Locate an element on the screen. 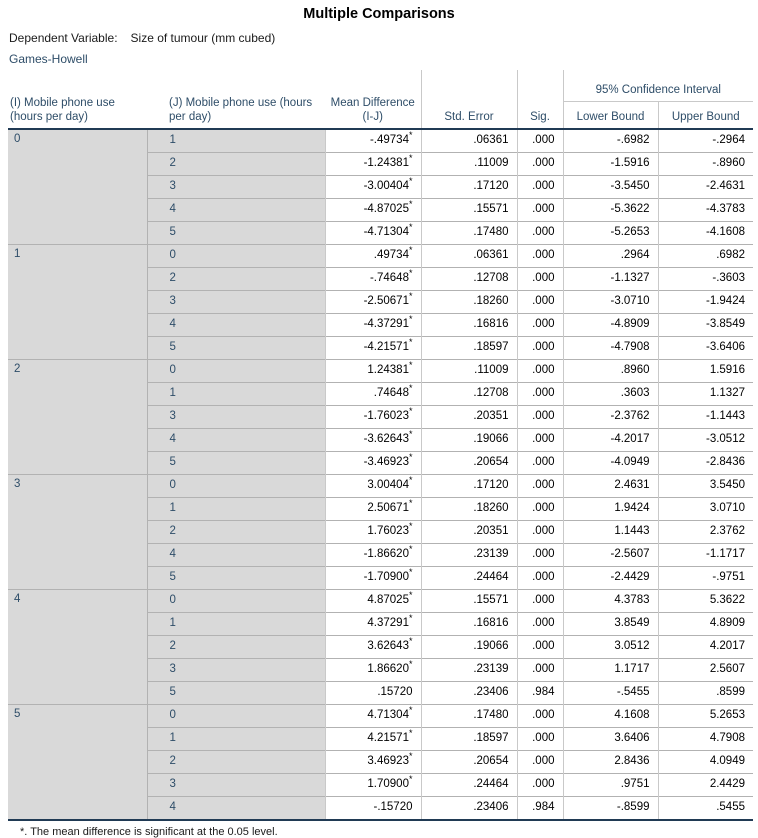 This screenshot has width=758, height=838. lower-bound-cell: -1.5916 is located at coordinates (611, 164).